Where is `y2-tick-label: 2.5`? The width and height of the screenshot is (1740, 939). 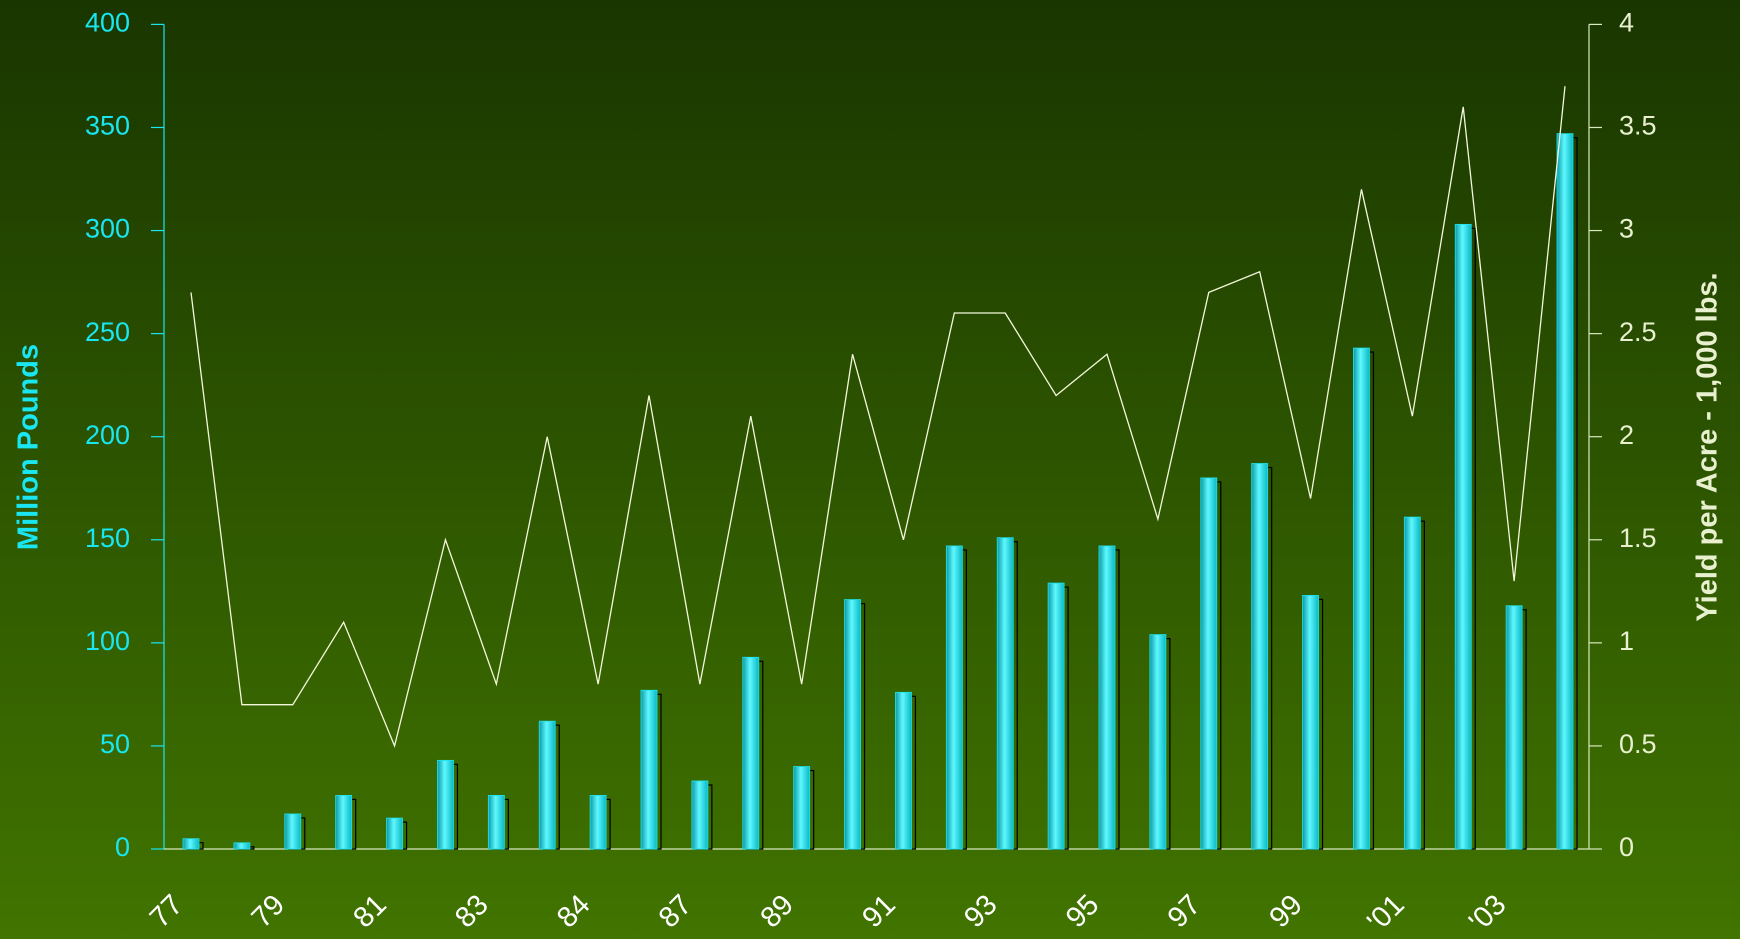 y2-tick-label: 2.5 is located at coordinates (1638, 332).